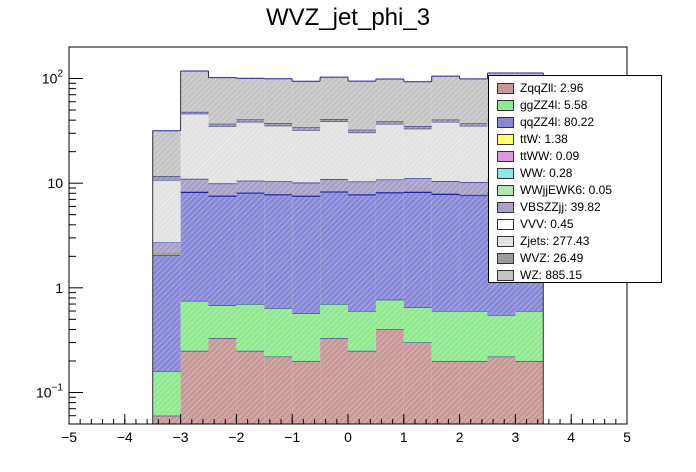  I want to click on legend-entry: VVV: 0.45, so click(576, 224).